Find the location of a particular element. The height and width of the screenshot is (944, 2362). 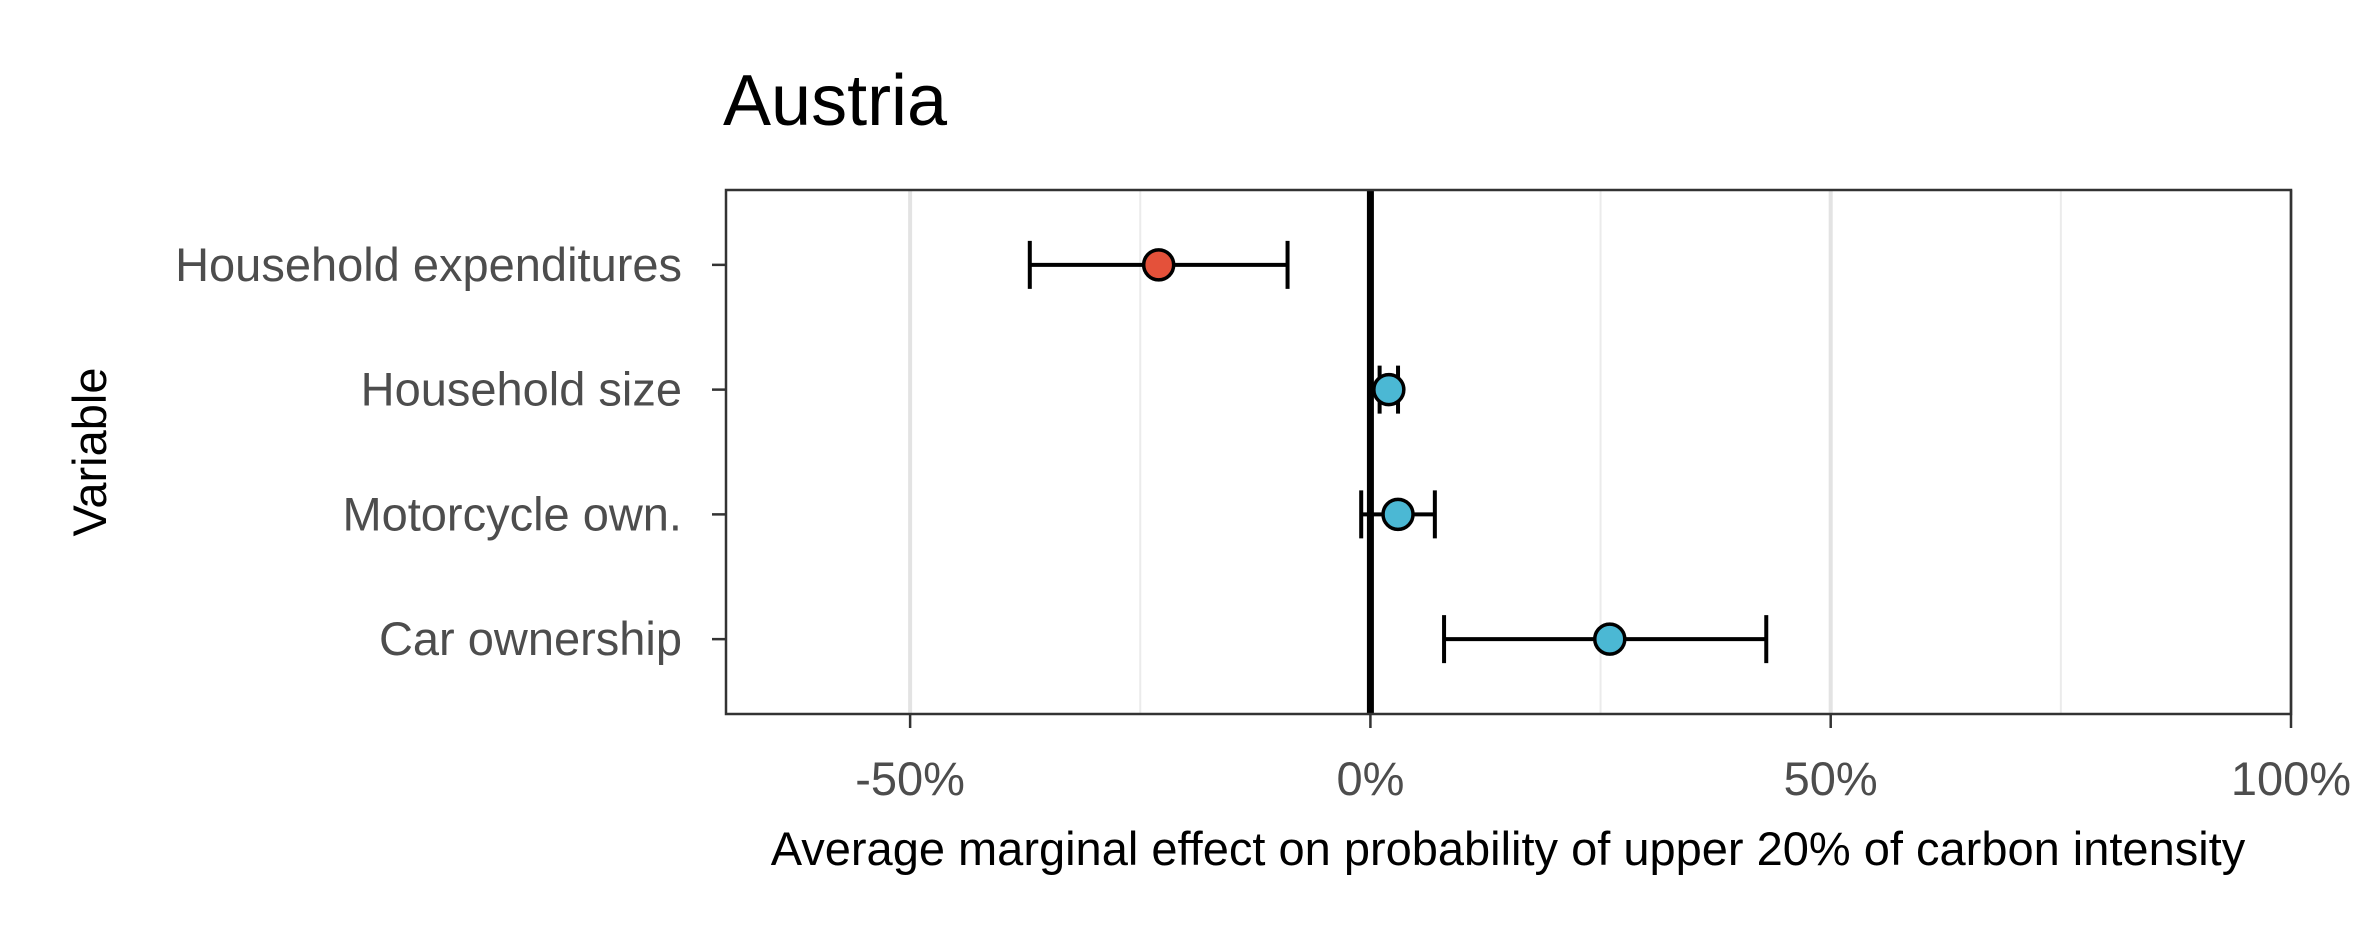

chart-title: Austria is located at coordinates (835, 101).